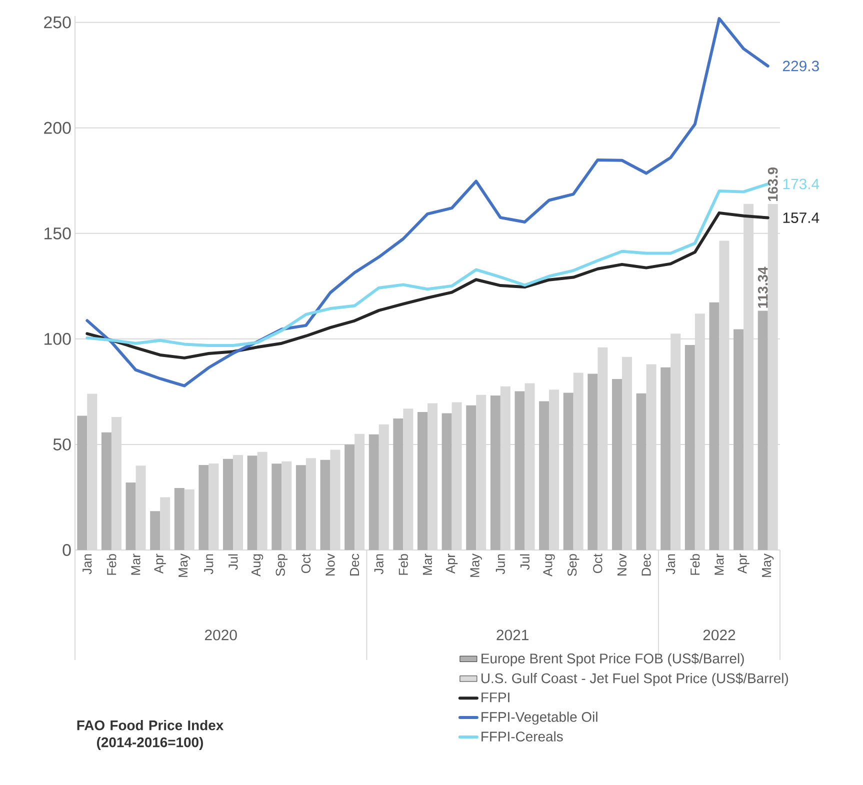  I want to click on y-tick-label: 200, so click(57, 128).